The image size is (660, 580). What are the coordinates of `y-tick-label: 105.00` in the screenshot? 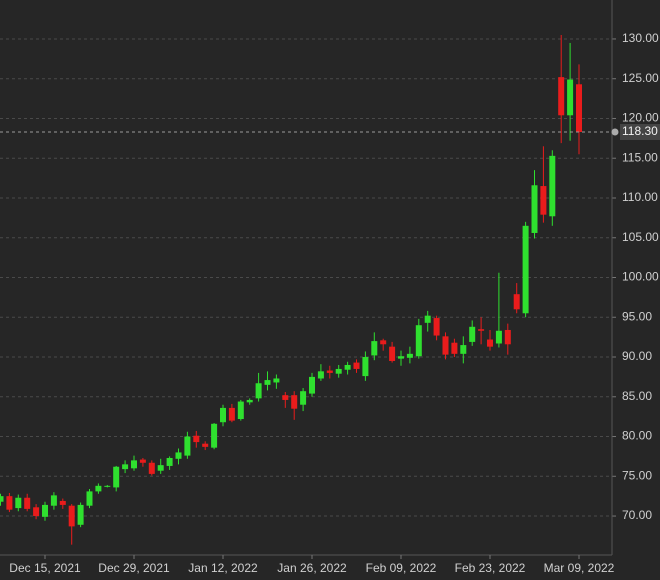 It's located at (640, 237).